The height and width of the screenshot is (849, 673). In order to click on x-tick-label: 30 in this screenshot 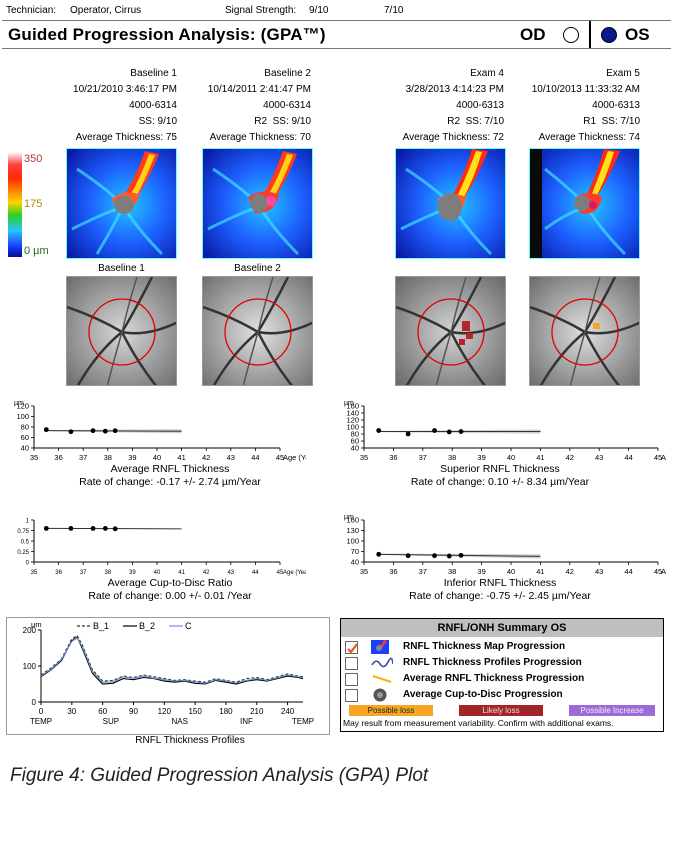, I will do `click(71, 711)`.